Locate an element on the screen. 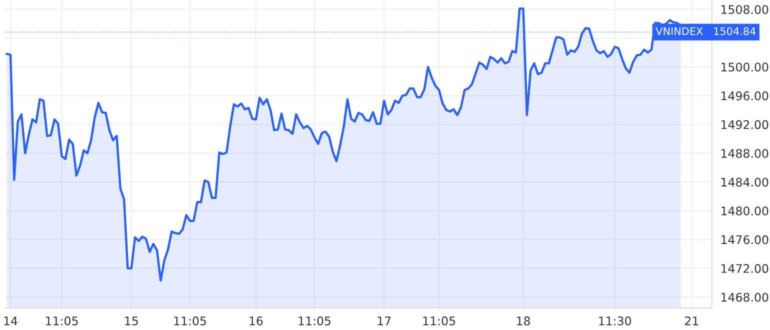 The height and width of the screenshot is (330, 770). x-tick-label: 18 is located at coordinates (523, 321).